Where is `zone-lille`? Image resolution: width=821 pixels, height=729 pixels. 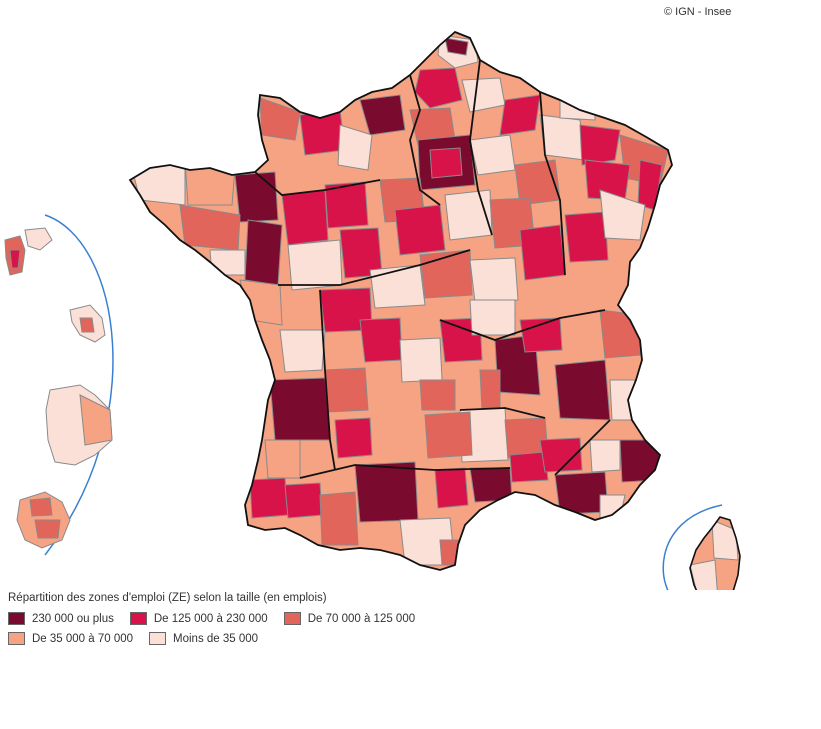
zone-lille is located at coordinates (456, 46).